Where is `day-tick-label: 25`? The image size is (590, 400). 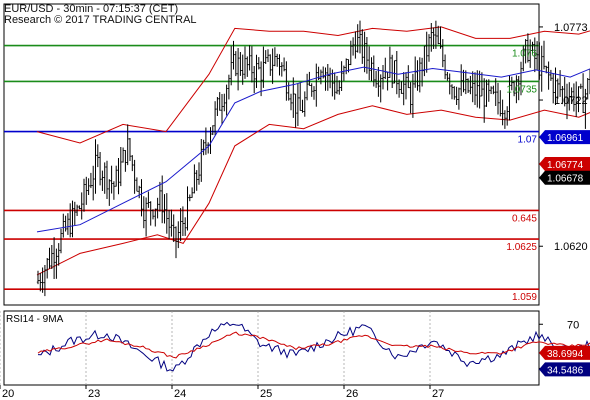
day-tick-label: 25 is located at coordinates (266, 394).